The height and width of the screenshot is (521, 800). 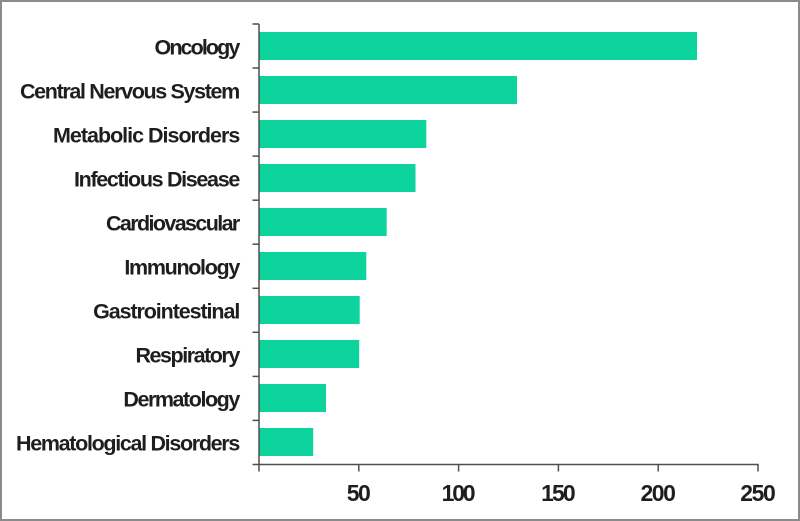 What do you see at coordinates (459, 493) in the screenshot?
I see `svg-text: 100` at bounding box center [459, 493].